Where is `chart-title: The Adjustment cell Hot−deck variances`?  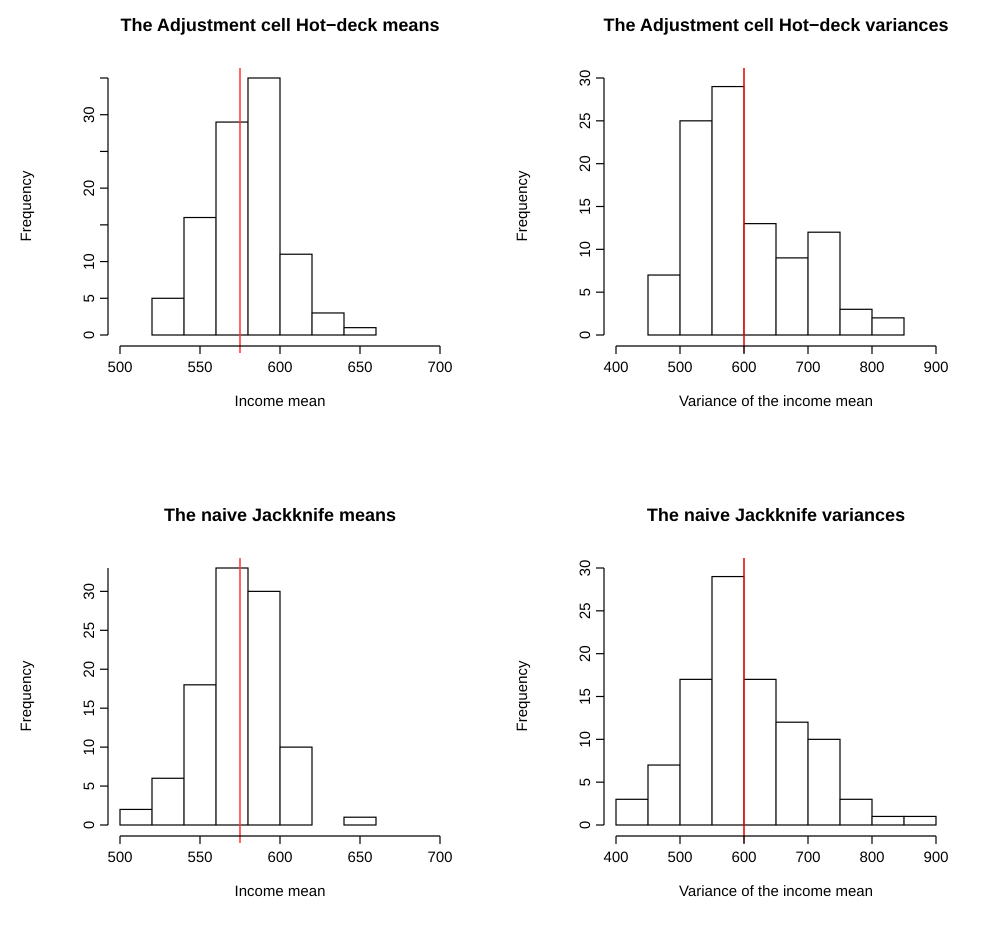
chart-title: The Adjustment cell Hot−deck variances is located at coordinates (776, 25).